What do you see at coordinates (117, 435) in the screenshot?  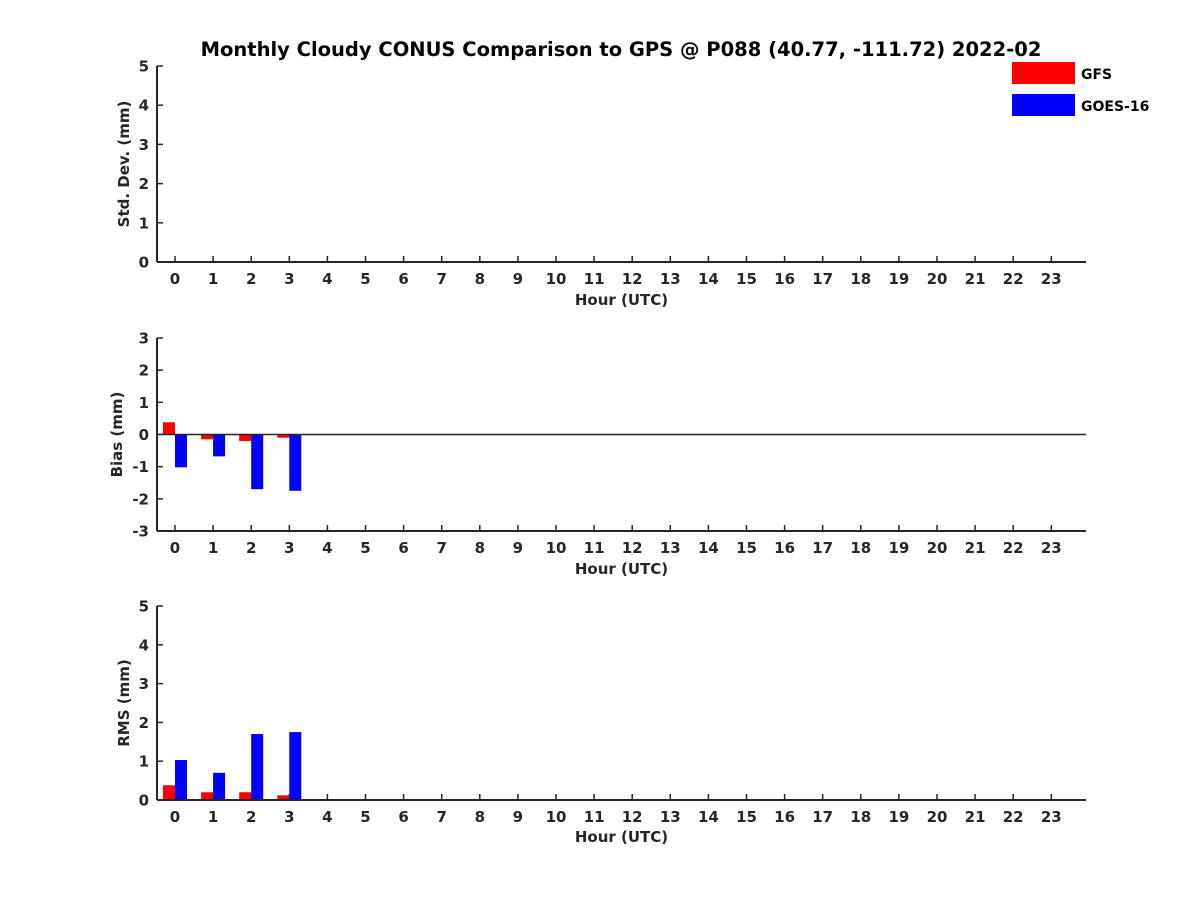 I see `y-axis-label: Bias (mm)` at bounding box center [117, 435].